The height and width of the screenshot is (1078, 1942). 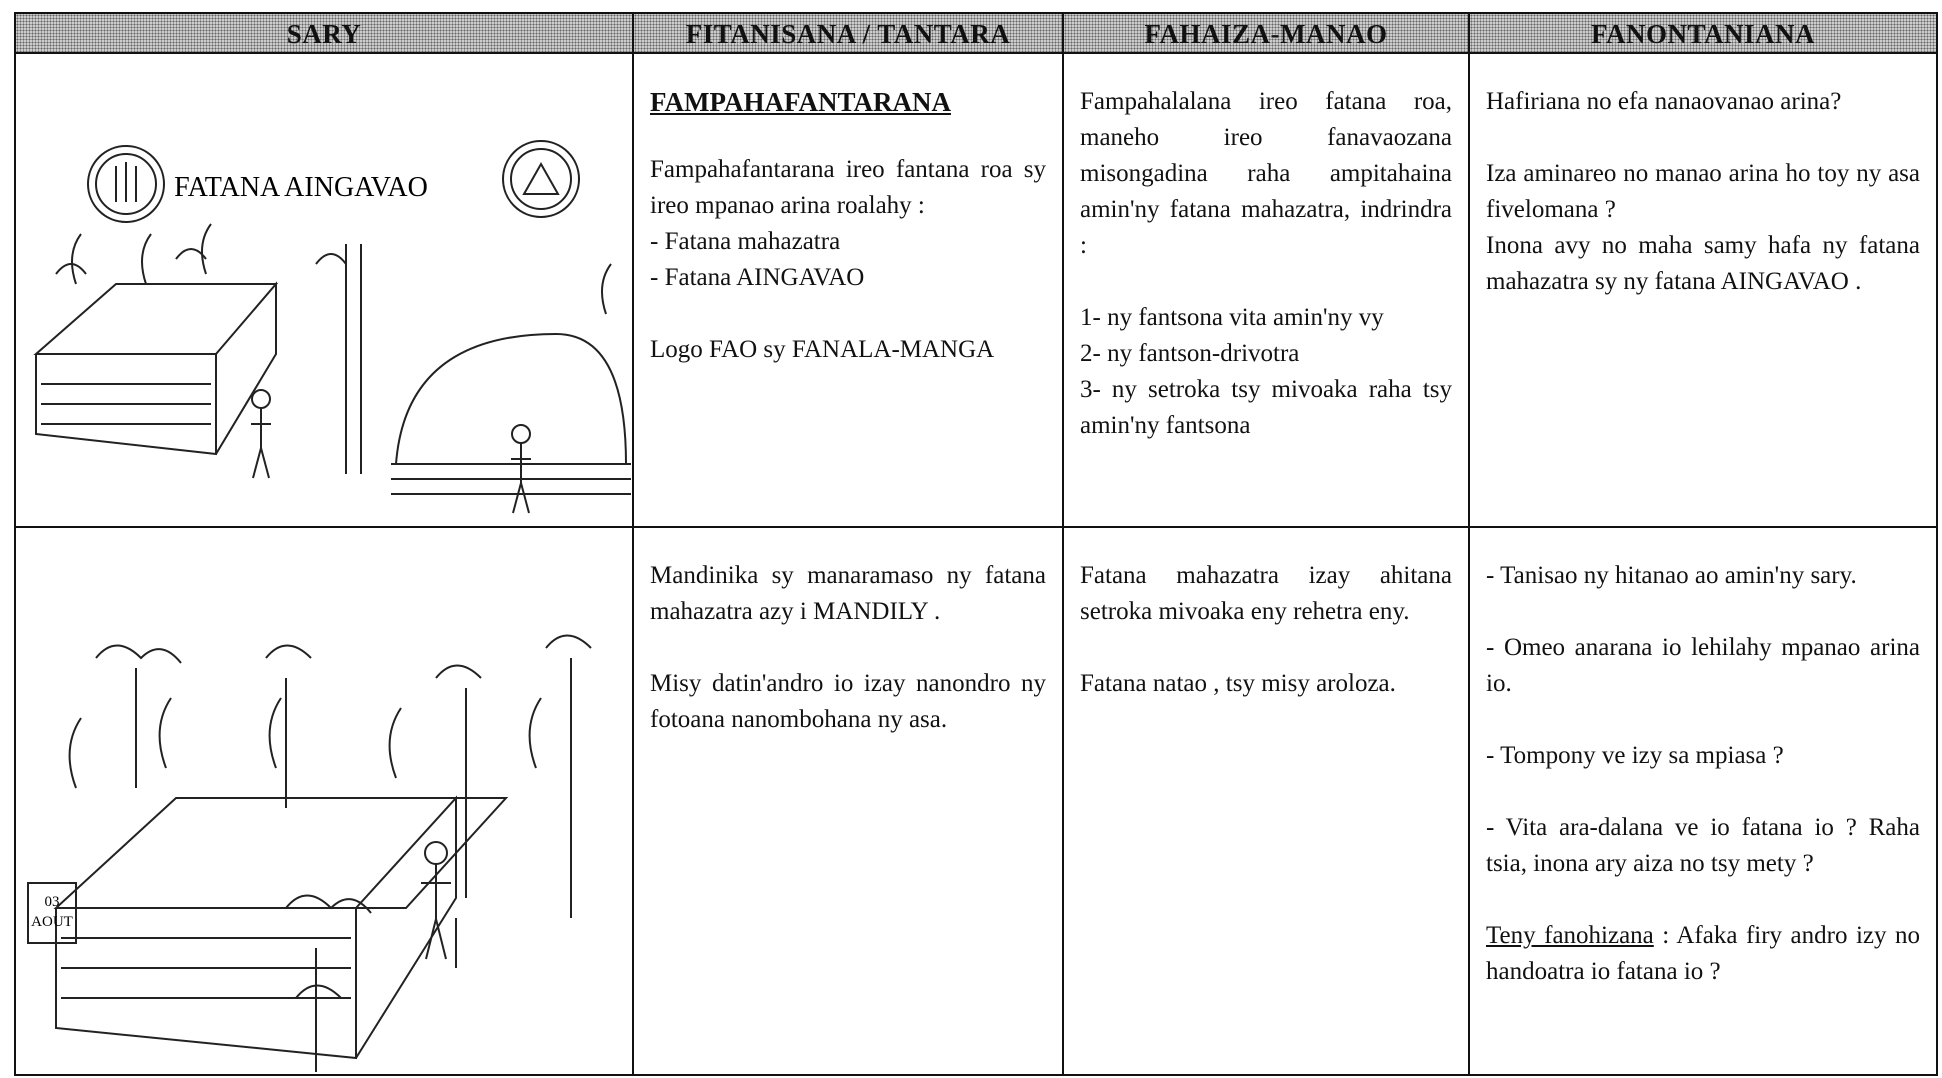 What do you see at coordinates (757, 277) in the screenshot?
I see `text-line: - Fatana AINGAVAO` at bounding box center [757, 277].